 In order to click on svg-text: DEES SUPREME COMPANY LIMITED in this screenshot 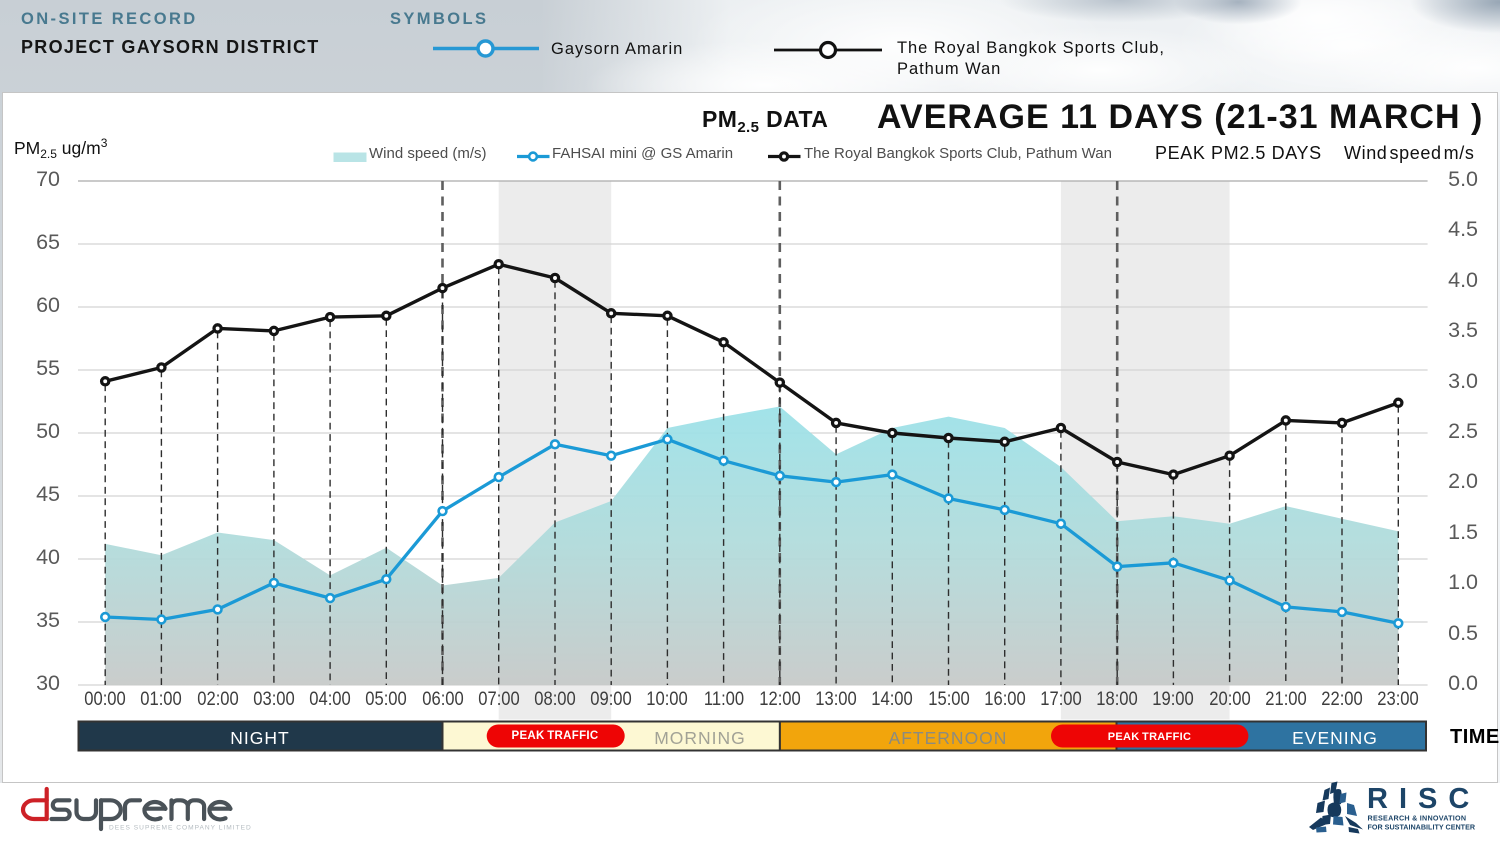, I will do `click(180, 828)`.